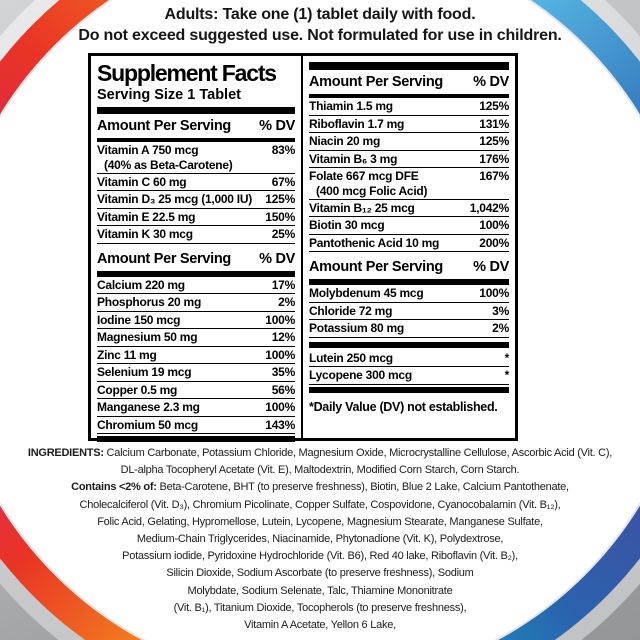 This screenshot has height=640, width=640. Describe the element at coordinates (139, 319) in the screenshot. I see `nutrient-name: Iodine 150 mcg` at that location.